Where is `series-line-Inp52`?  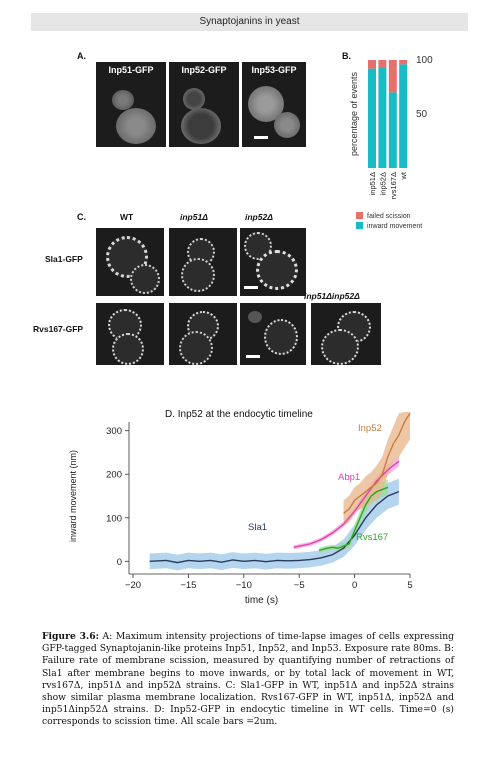 series-line-Inp52 is located at coordinates (377, 463).